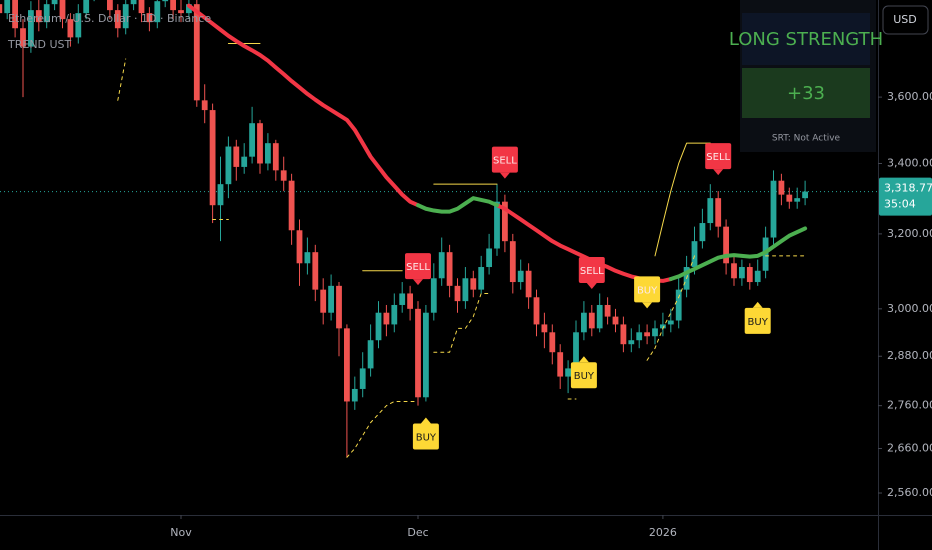 The image size is (932, 550). I want to click on indicator-name: TREND UST, so click(39, 44).